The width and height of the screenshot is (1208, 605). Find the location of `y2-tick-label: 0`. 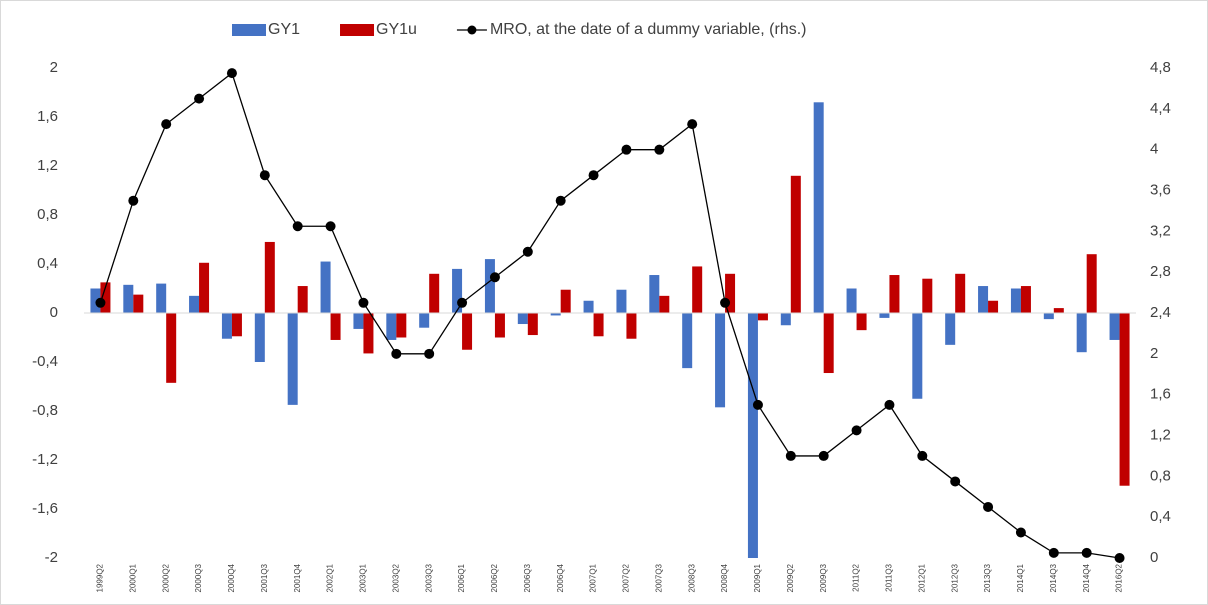

y2-tick-label: 0 is located at coordinates (1154, 557).